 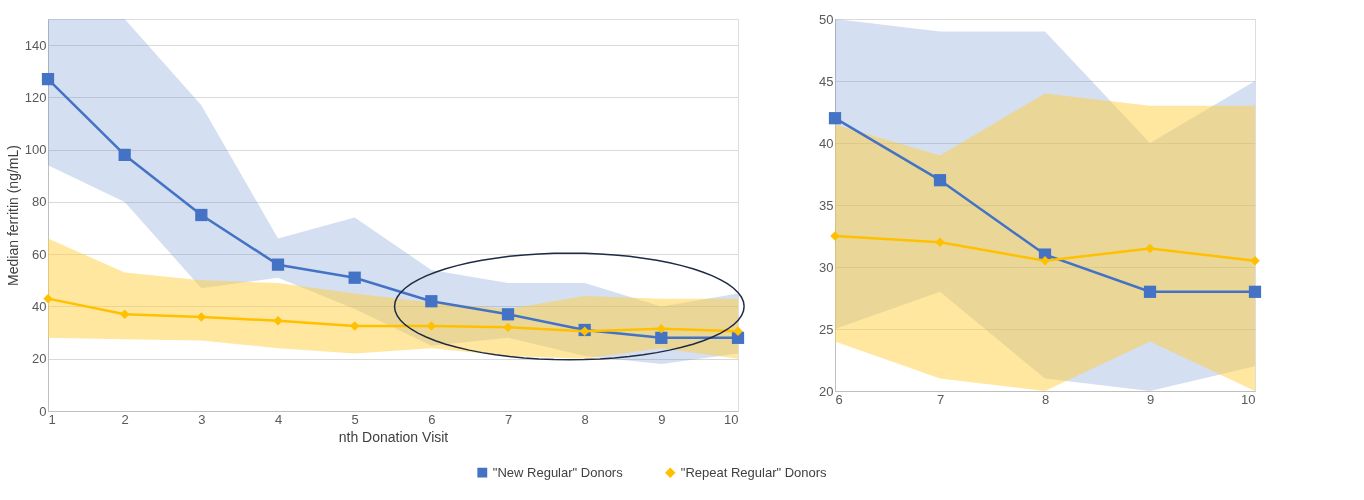 What do you see at coordinates (35, 150) in the screenshot?
I see `y-tick-label: 100` at bounding box center [35, 150].